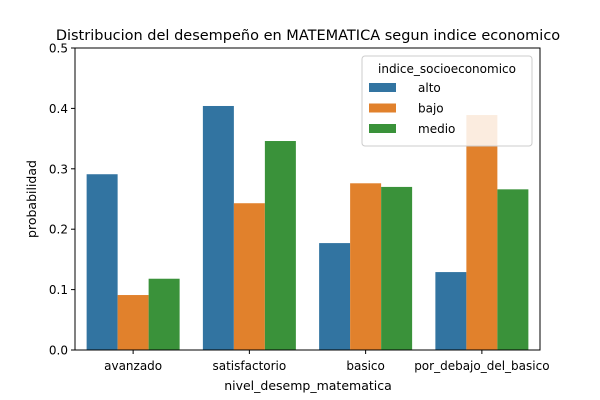 This screenshot has height=400, width=600. What do you see at coordinates (218, 227) in the screenshot?
I see `bar-alto-satisfactorio` at bounding box center [218, 227].